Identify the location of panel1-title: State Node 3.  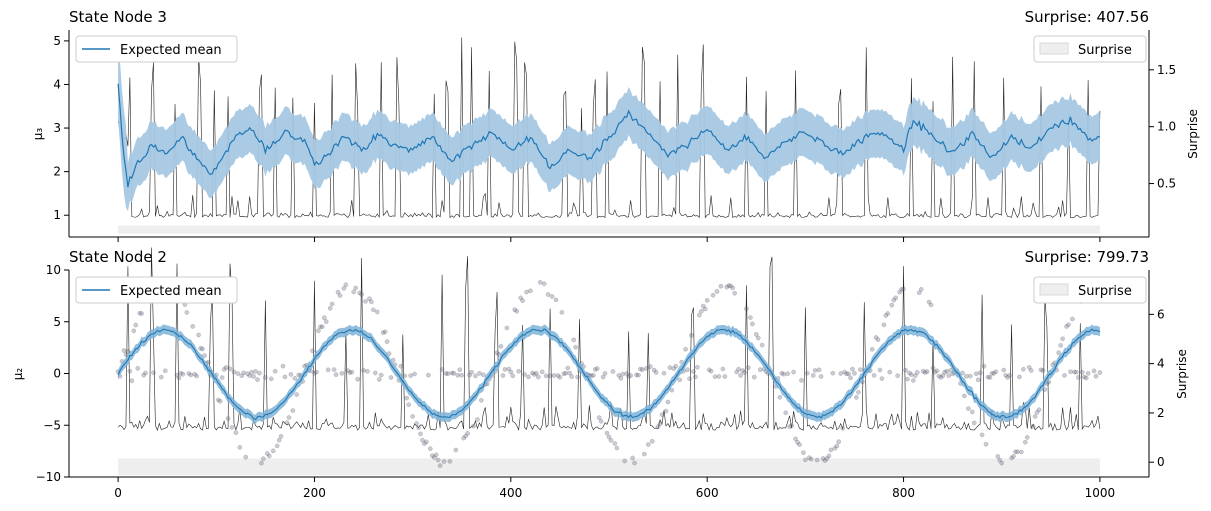
(118, 17).